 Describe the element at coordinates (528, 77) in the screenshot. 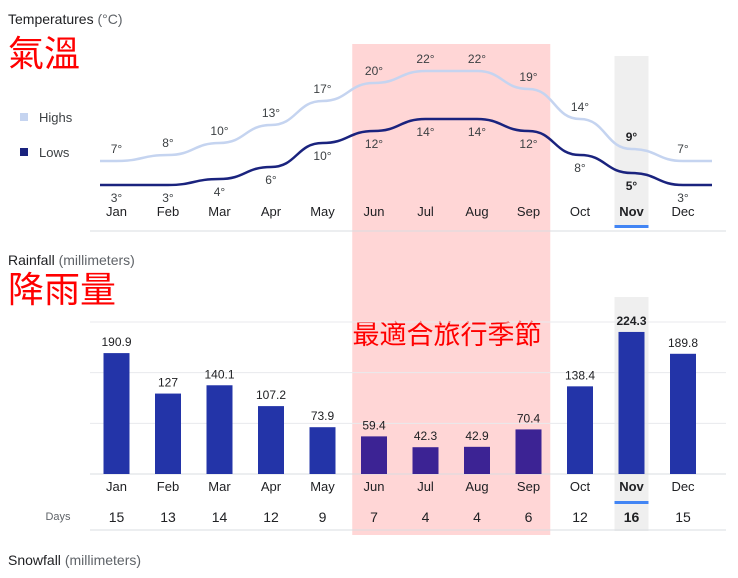

I see `high-temp-label: 19°` at that location.